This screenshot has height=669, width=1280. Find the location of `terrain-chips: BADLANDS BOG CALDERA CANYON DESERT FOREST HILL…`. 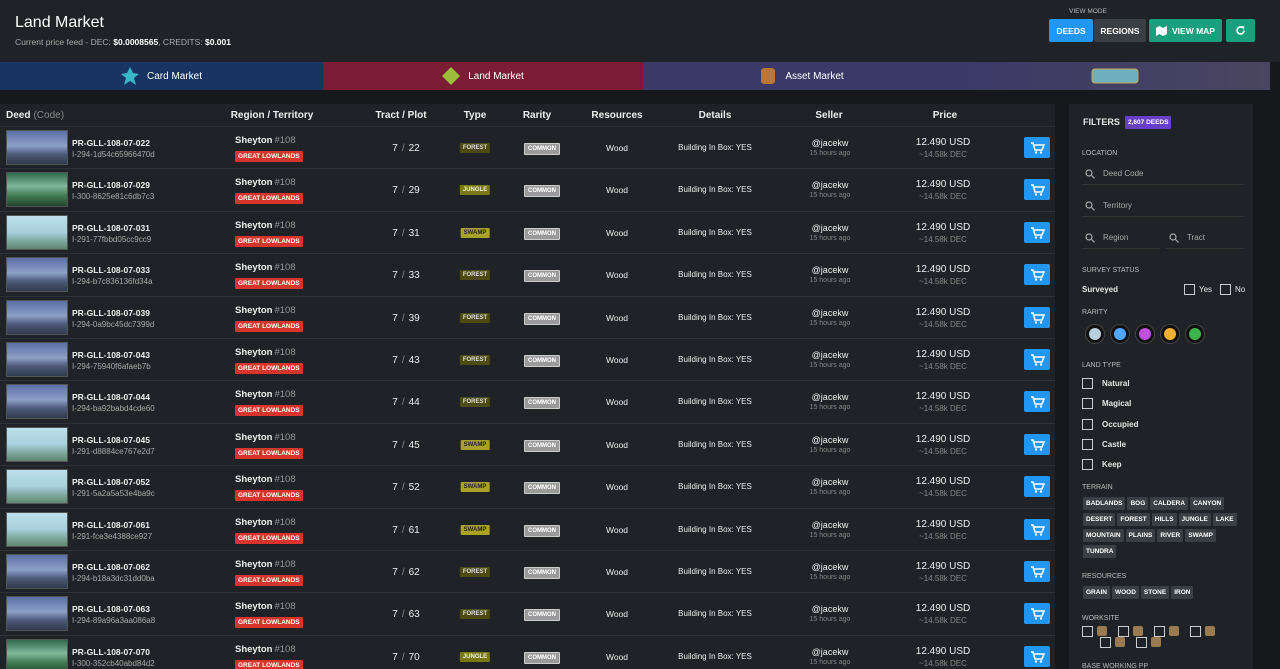

terrain-chips: BADLANDS BOG CALDERA CANYON DESERT FOREST HILL… is located at coordinates (1165, 529).